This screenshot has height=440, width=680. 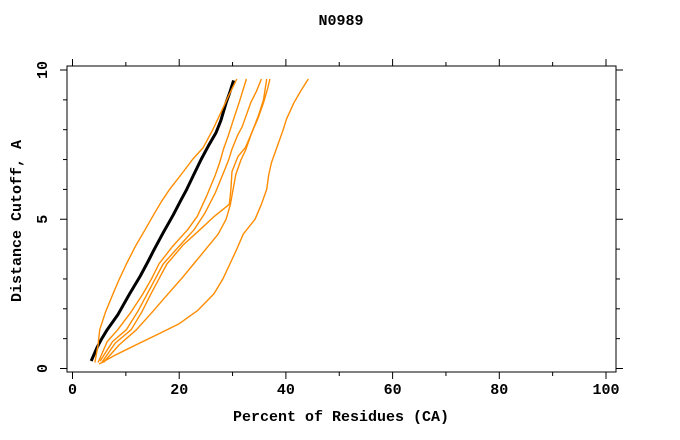 What do you see at coordinates (340, 21) in the screenshot?
I see `chart-title: N0989` at bounding box center [340, 21].